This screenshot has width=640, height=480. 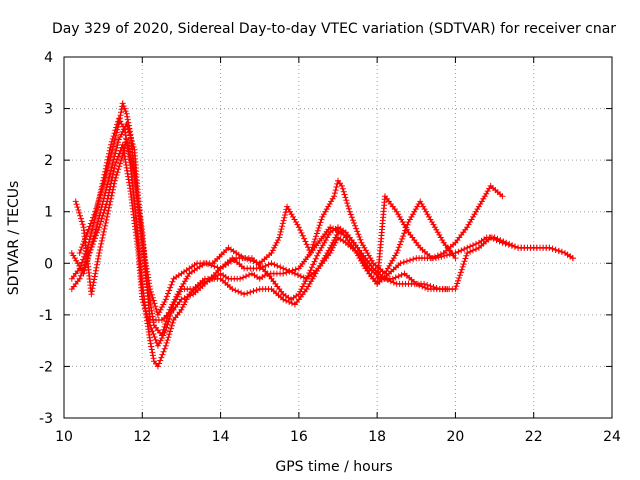 What do you see at coordinates (333, 467) in the screenshot?
I see `x-axis-label: GPS time / hours` at bounding box center [333, 467].